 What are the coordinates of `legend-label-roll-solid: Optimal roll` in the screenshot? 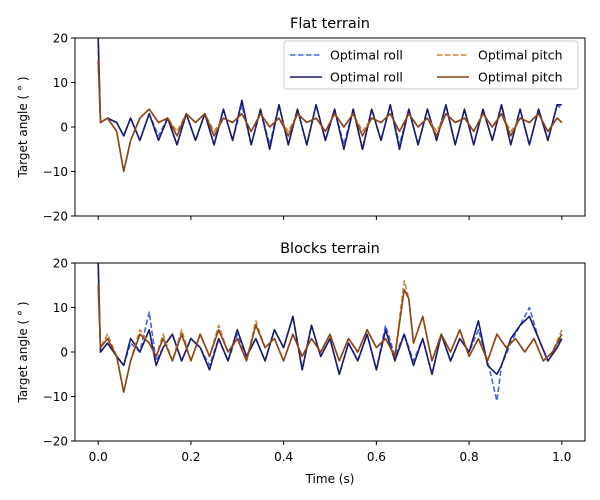 It's located at (366, 77).